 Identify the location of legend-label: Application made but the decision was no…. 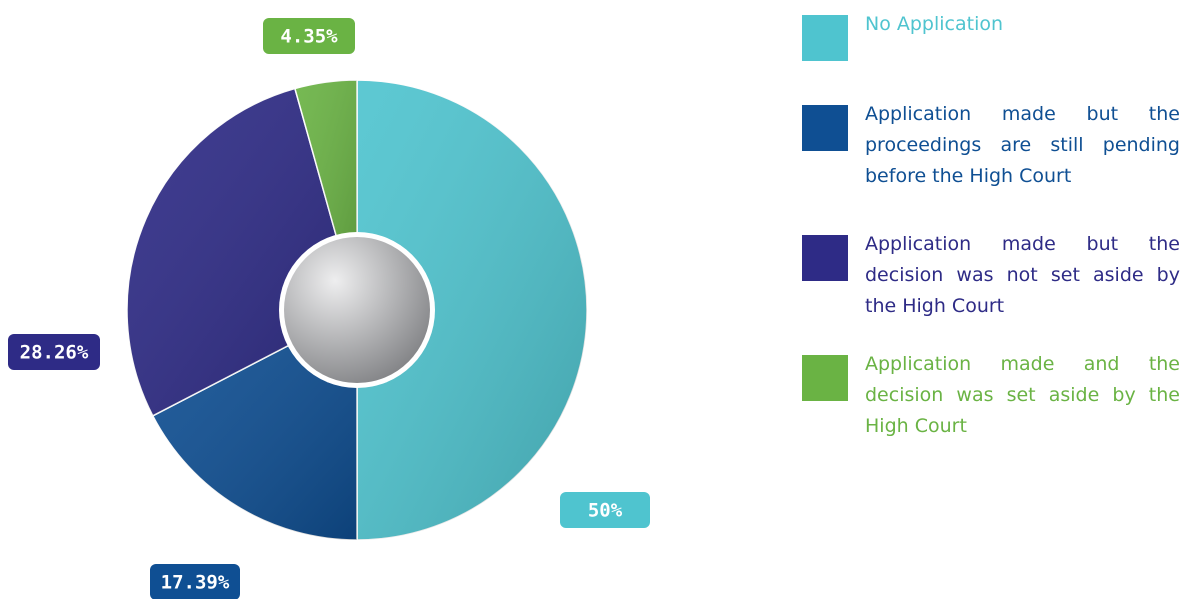
(1022, 275).